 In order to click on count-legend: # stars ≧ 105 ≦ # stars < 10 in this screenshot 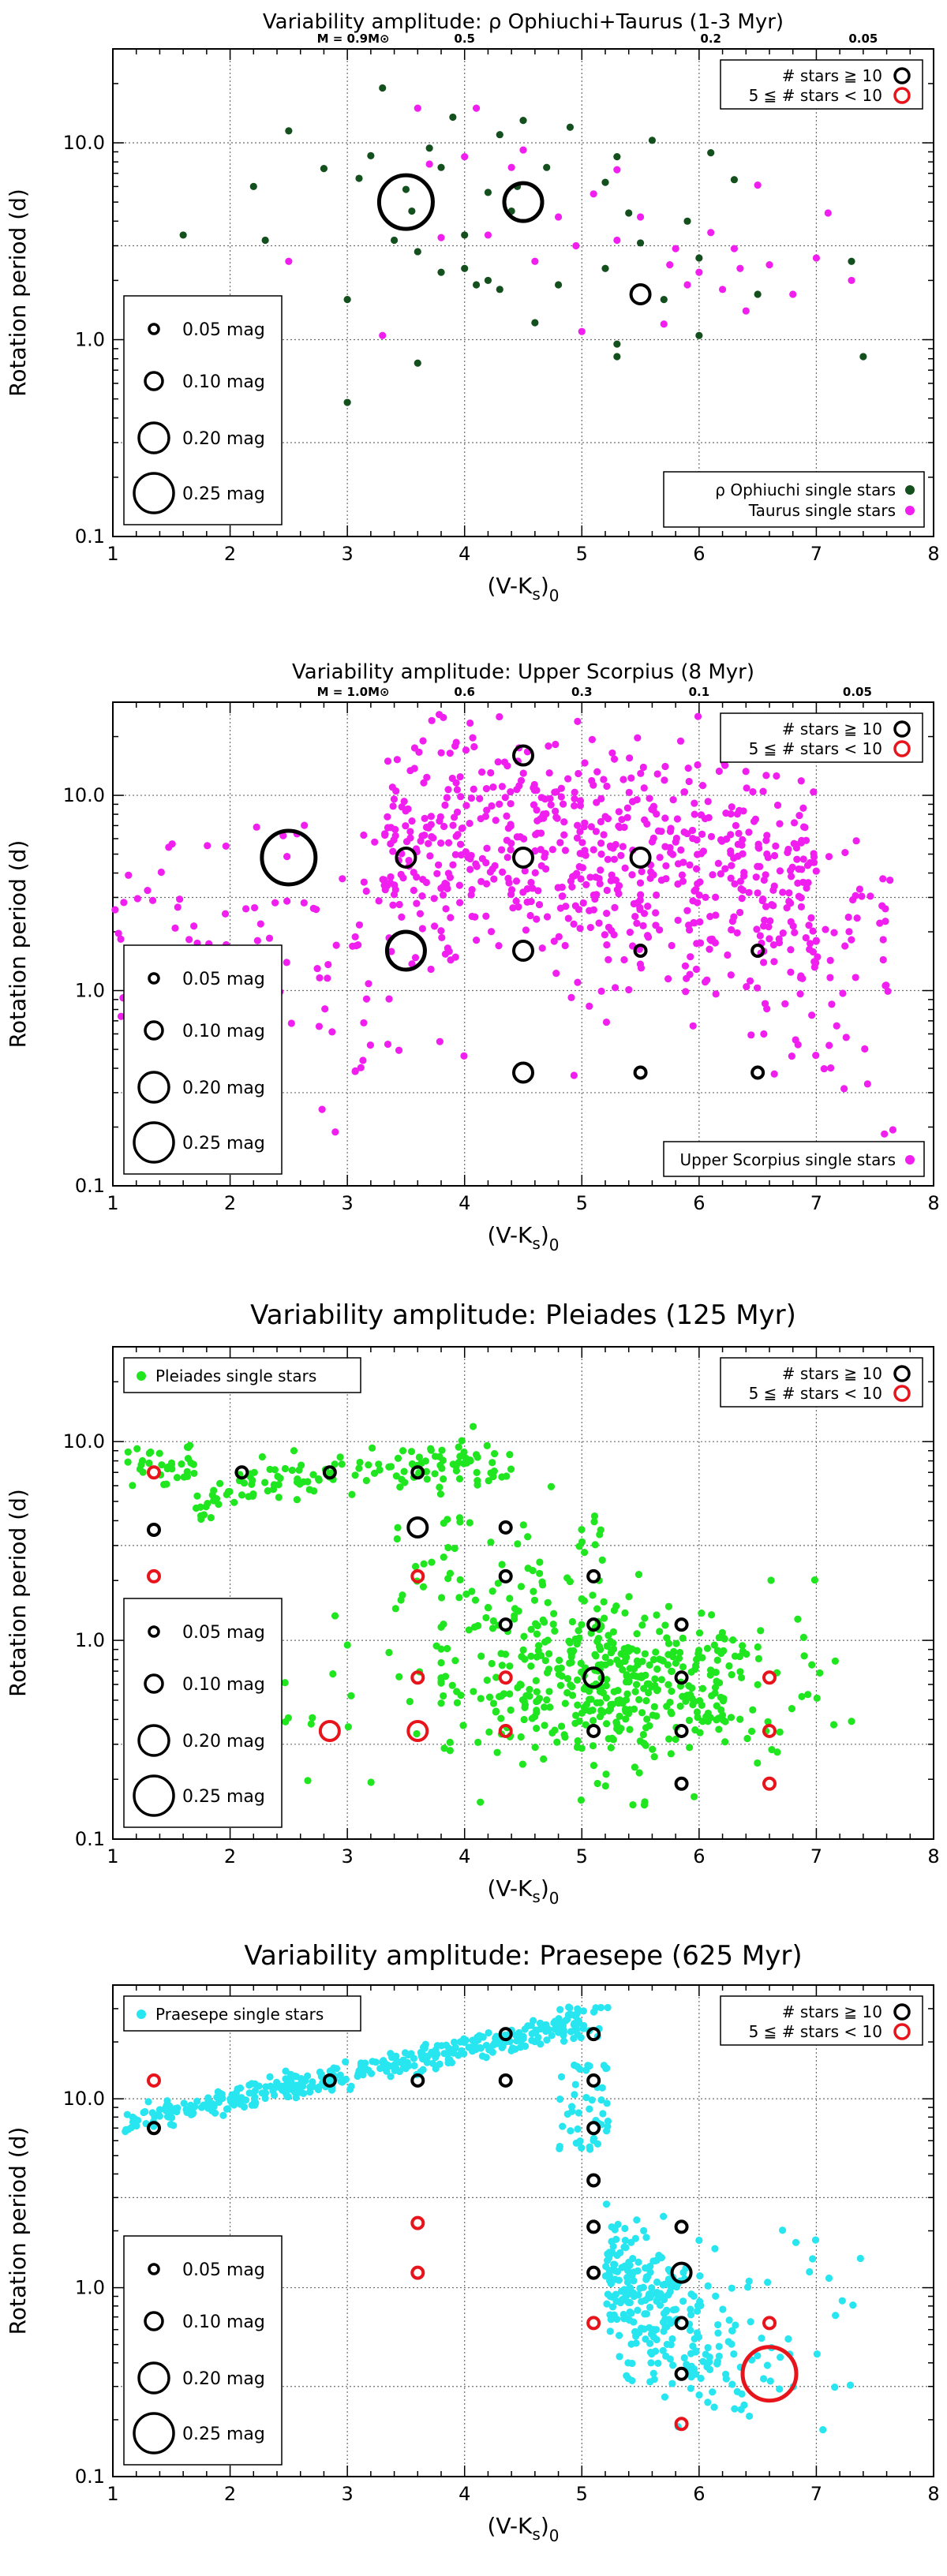, I will do `click(821, 737)`.